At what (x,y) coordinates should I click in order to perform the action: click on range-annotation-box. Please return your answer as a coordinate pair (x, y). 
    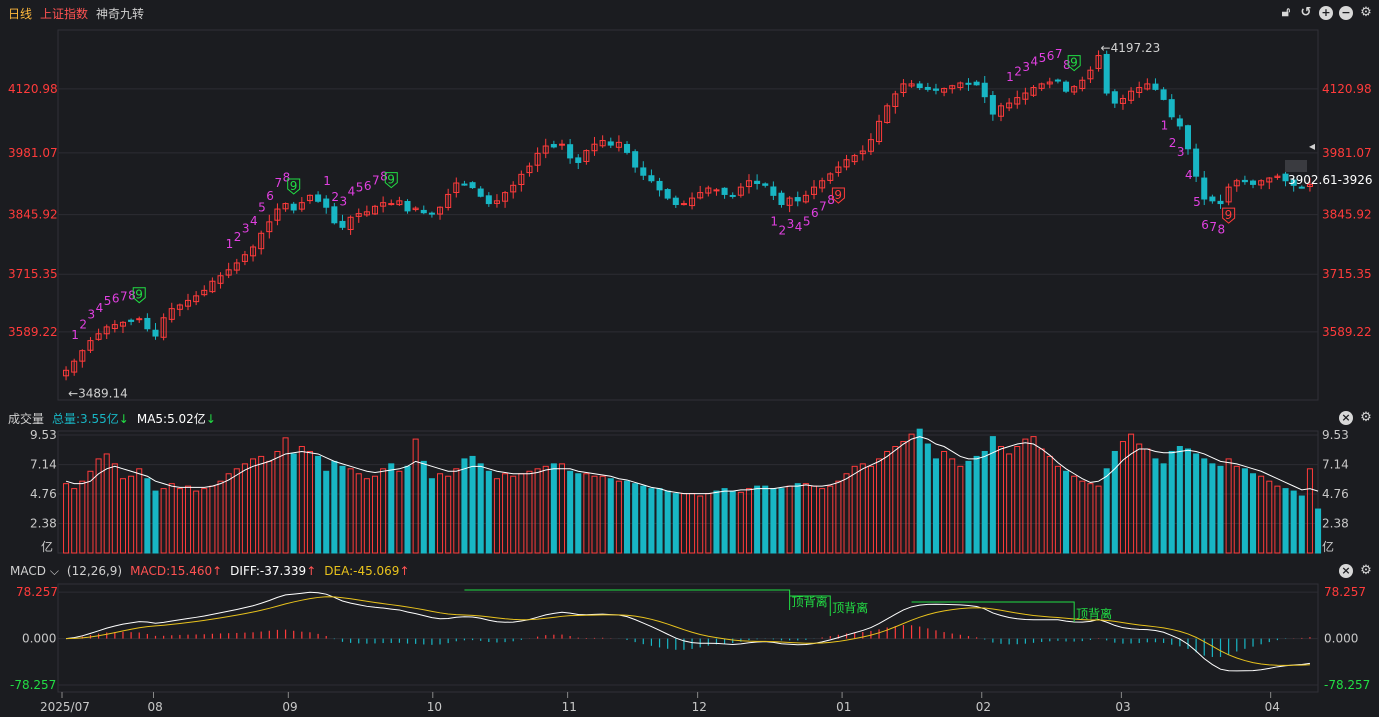
    Looking at the image, I should click on (1296, 166).